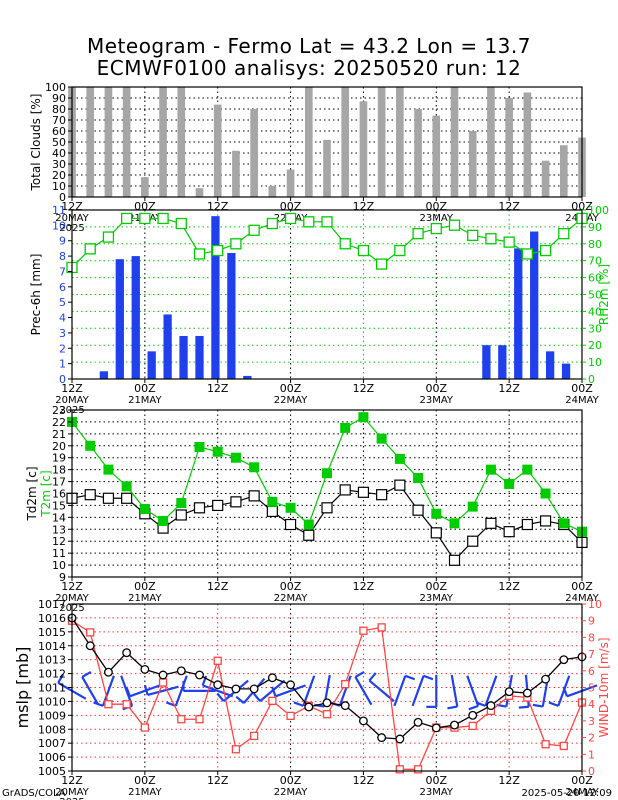 The image size is (618, 800). Describe the element at coordinates (145, 598) in the screenshot. I see `temp-xtick-date: 21MAY` at that location.